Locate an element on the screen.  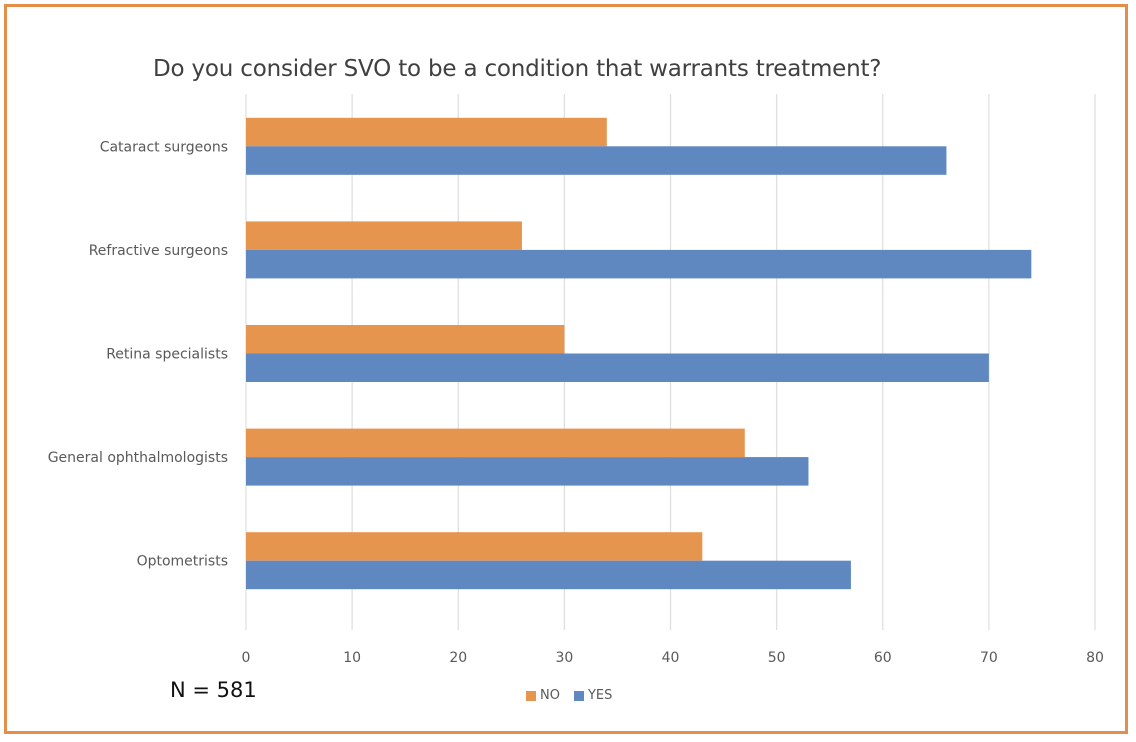
legend-label-yes: YES is located at coordinates (600, 695).